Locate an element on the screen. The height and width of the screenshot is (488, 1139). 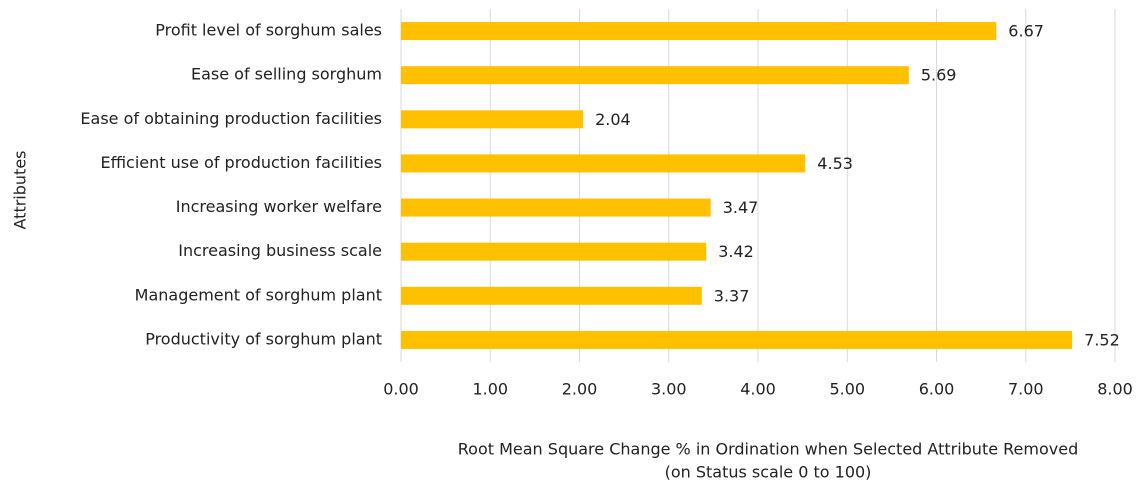
y-tick-label: Ease of obtaining production facilities is located at coordinates (231, 118).